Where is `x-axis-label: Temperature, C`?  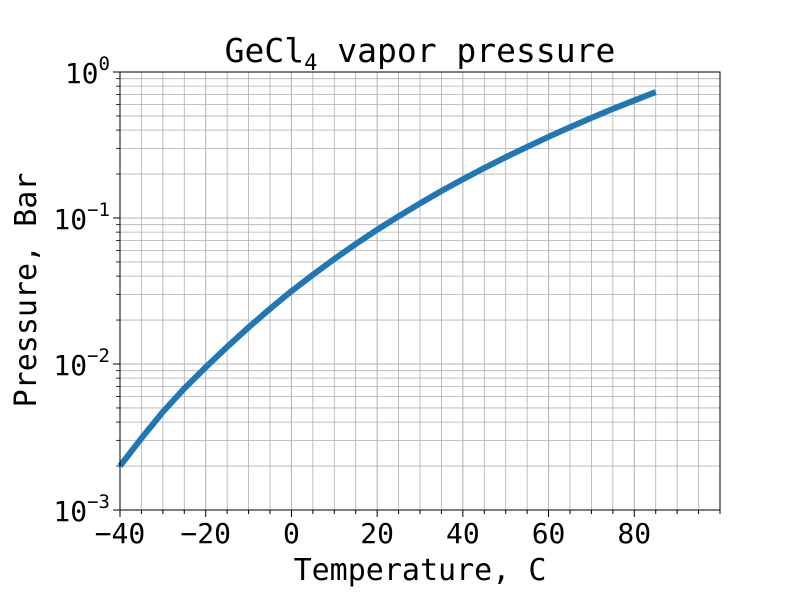 x-axis-label: Temperature, C is located at coordinates (420, 570).